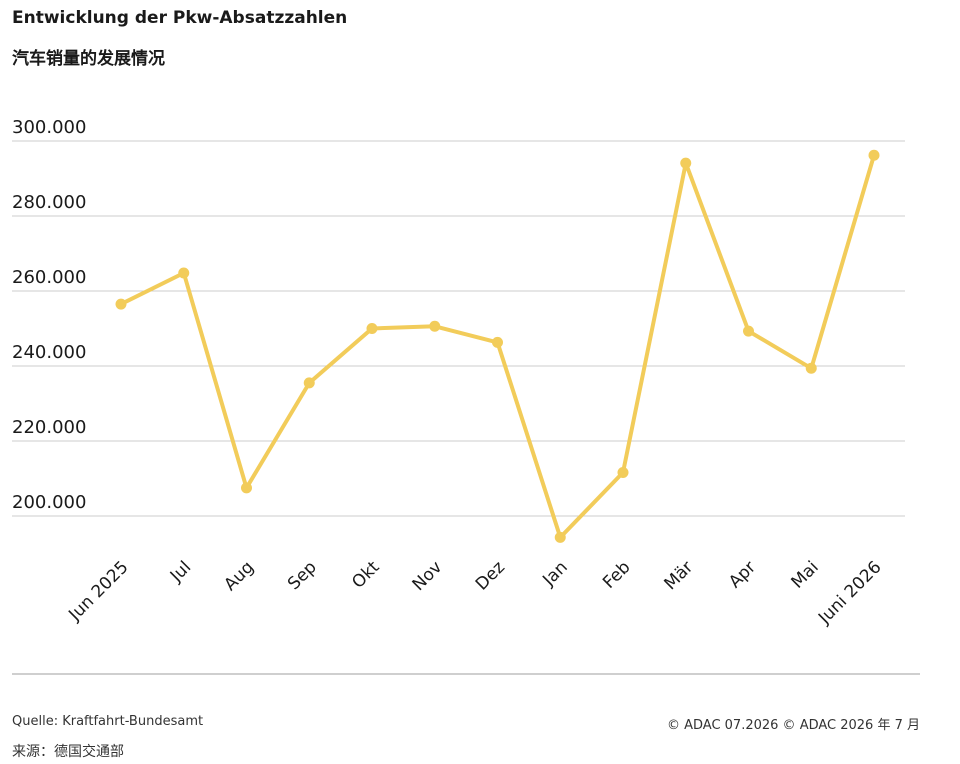 This screenshot has height=764, width=960. I want to click on copyright-note: © ADAC 07.2026 © ADAC 2026 年 7 月, so click(793, 725).